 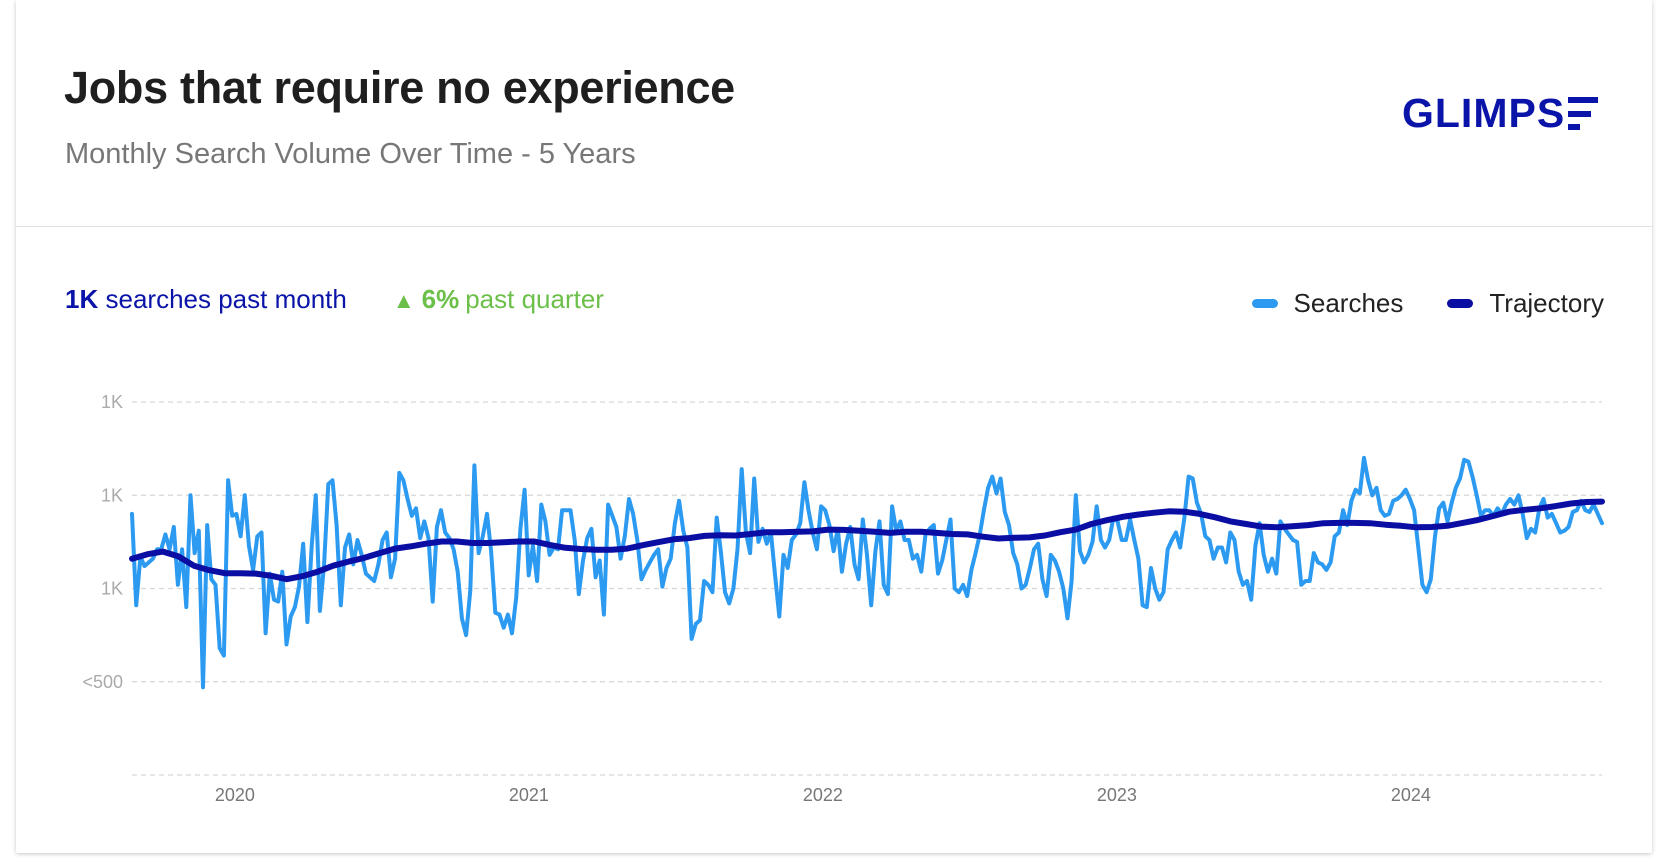 I want to click on legend-swatch-searches, so click(x=1264, y=303).